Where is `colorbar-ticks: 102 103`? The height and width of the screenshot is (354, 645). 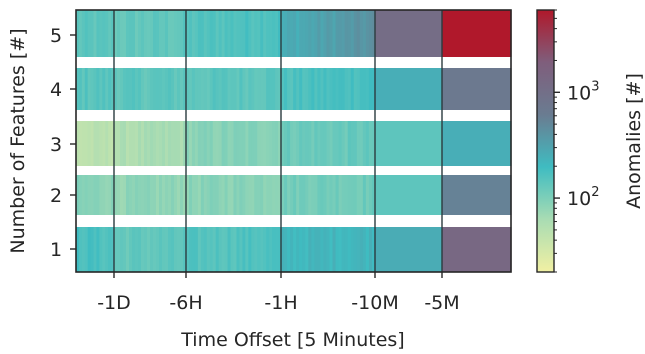 colorbar-ticks: 102 103 is located at coordinates (576, 141).